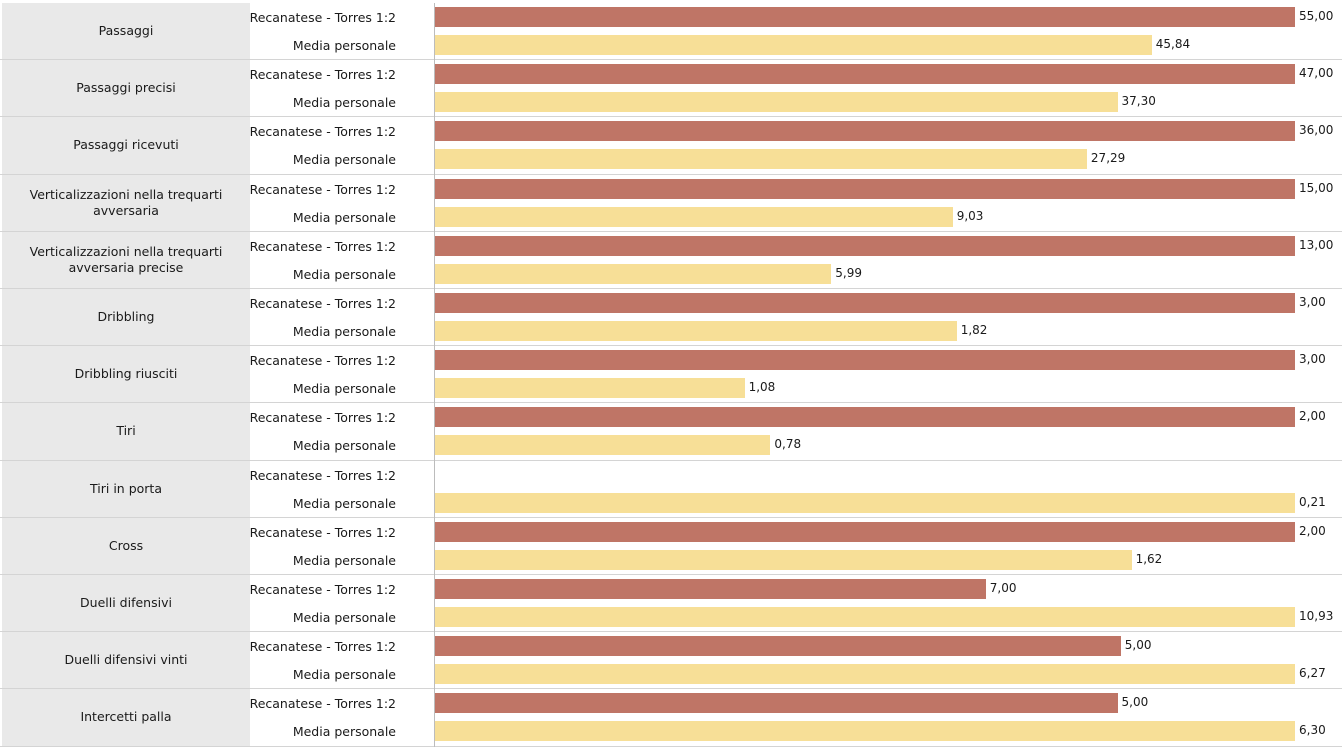  Describe the element at coordinates (848, 272) in the screenshot. I see `value-label: 5,99` at that location.